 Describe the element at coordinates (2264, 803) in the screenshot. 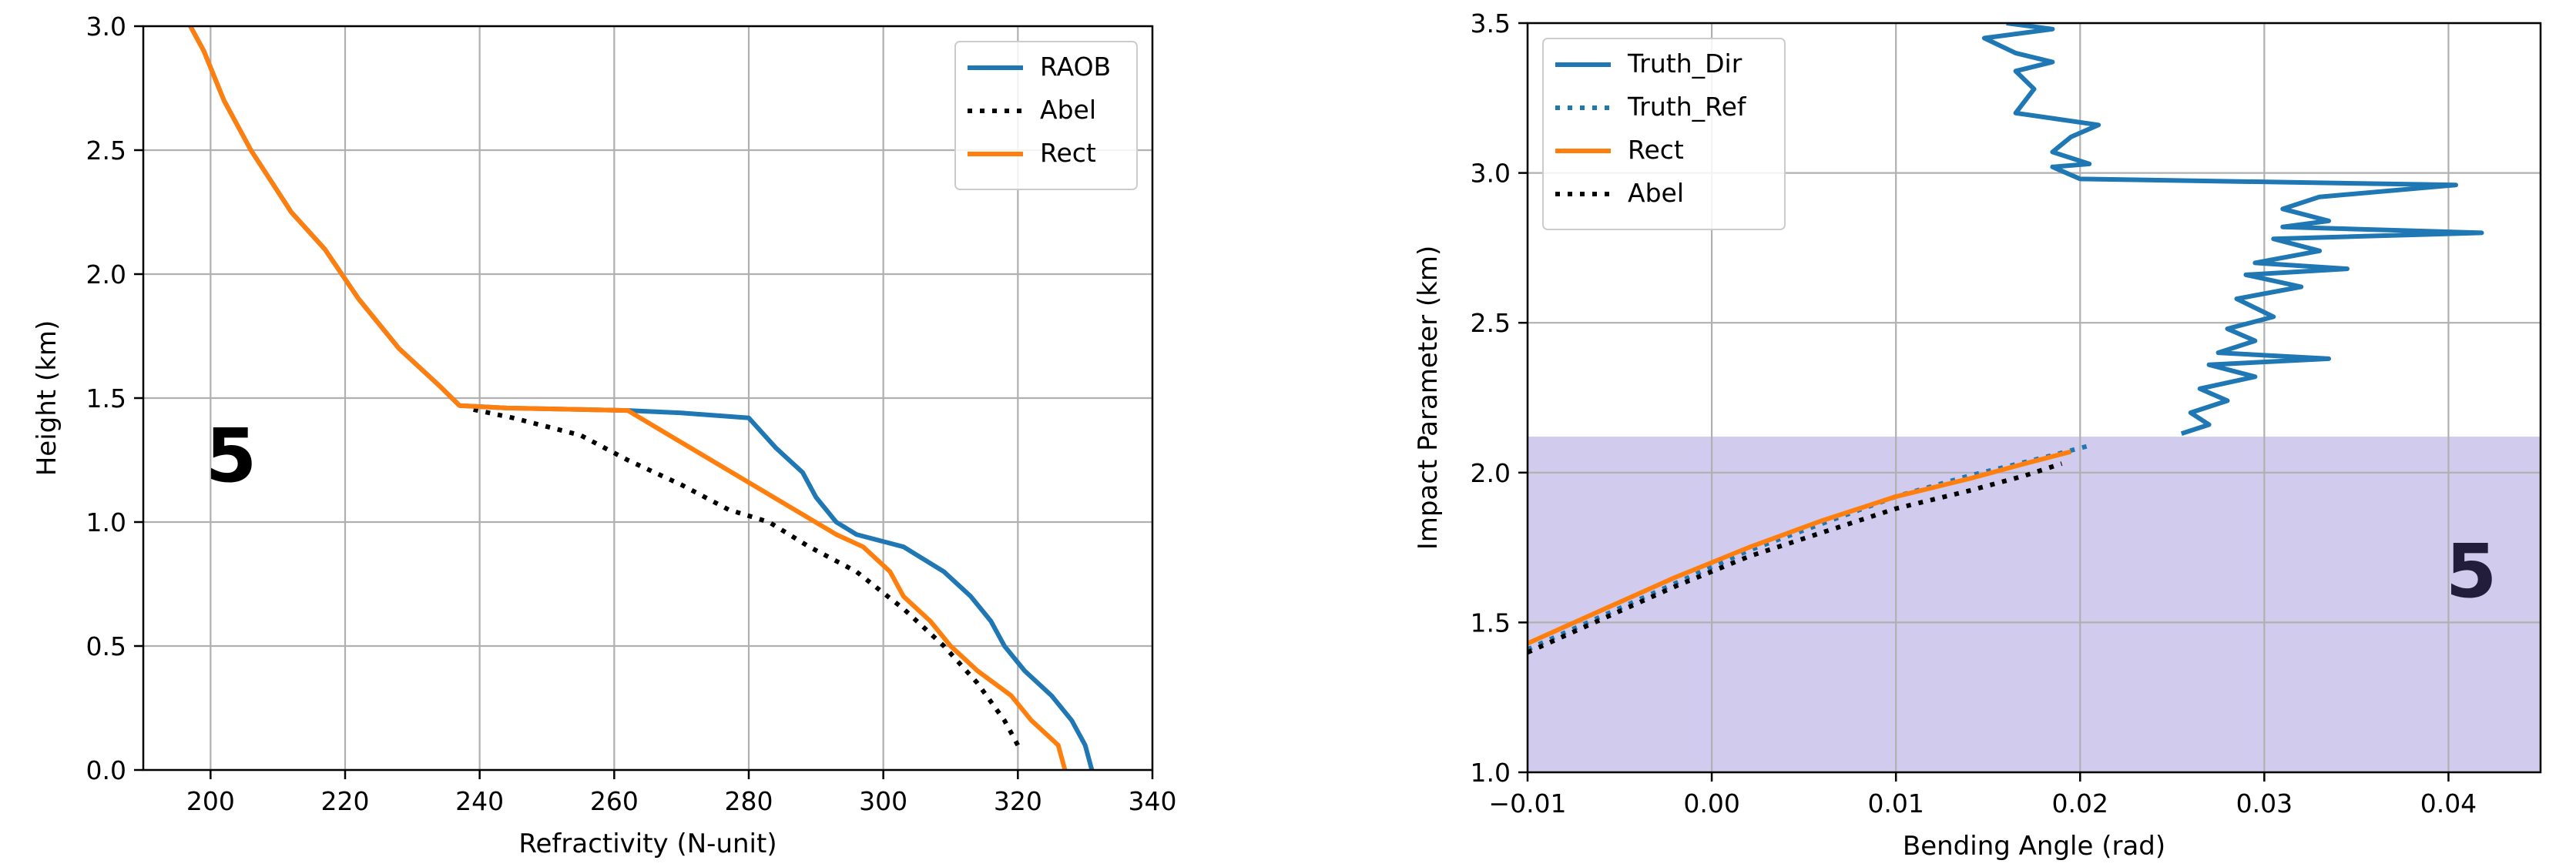

I see `right-xtick-label: 0.03` at that location.